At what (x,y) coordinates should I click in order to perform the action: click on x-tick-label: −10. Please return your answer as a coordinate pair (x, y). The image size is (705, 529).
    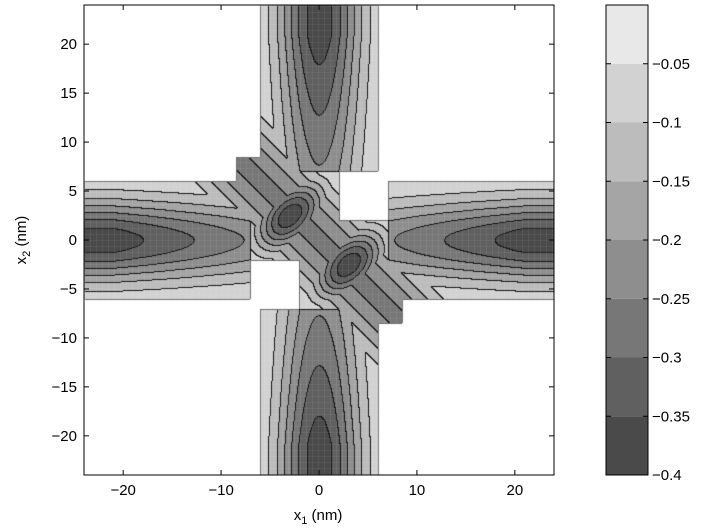
    Looking at the image, I should click on (220, 490).